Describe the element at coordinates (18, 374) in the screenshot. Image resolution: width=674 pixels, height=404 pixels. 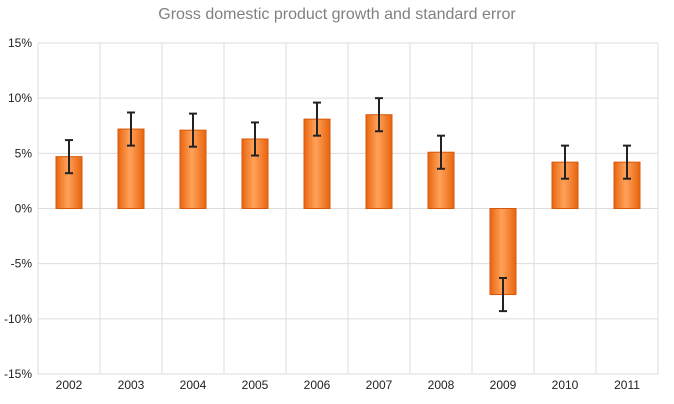
I see `y-tick-label: -15%` at that location.